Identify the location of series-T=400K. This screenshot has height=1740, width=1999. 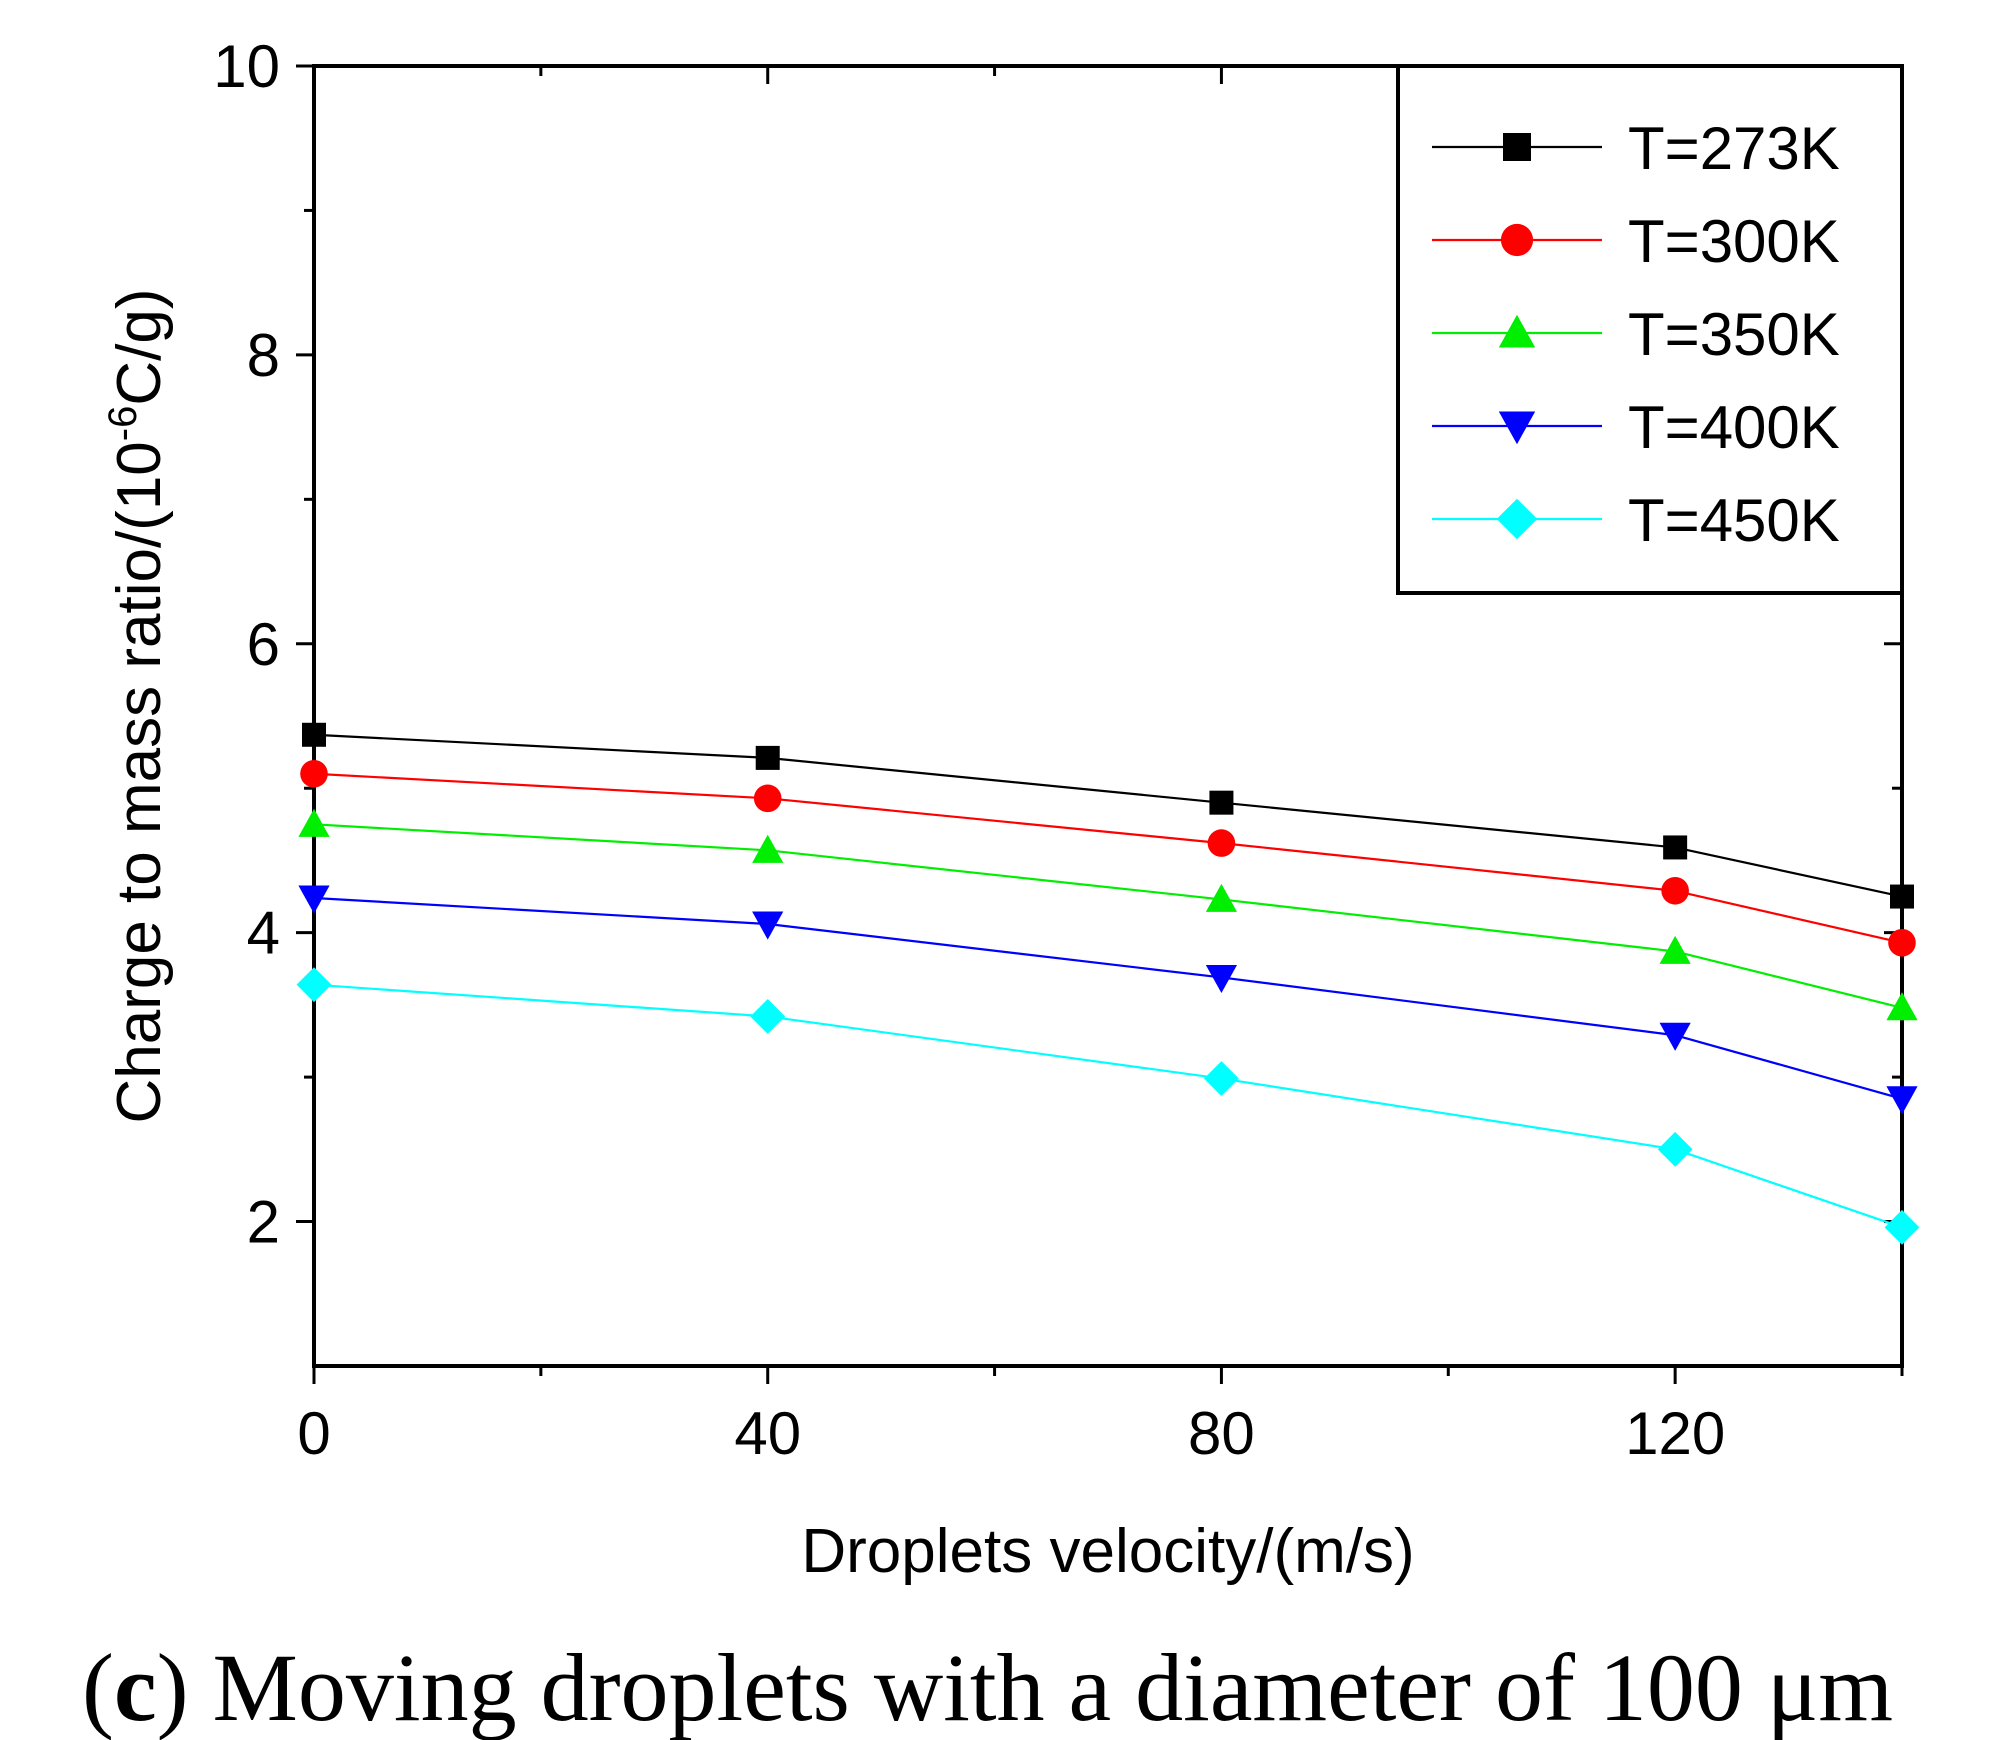
(1108, 1000).